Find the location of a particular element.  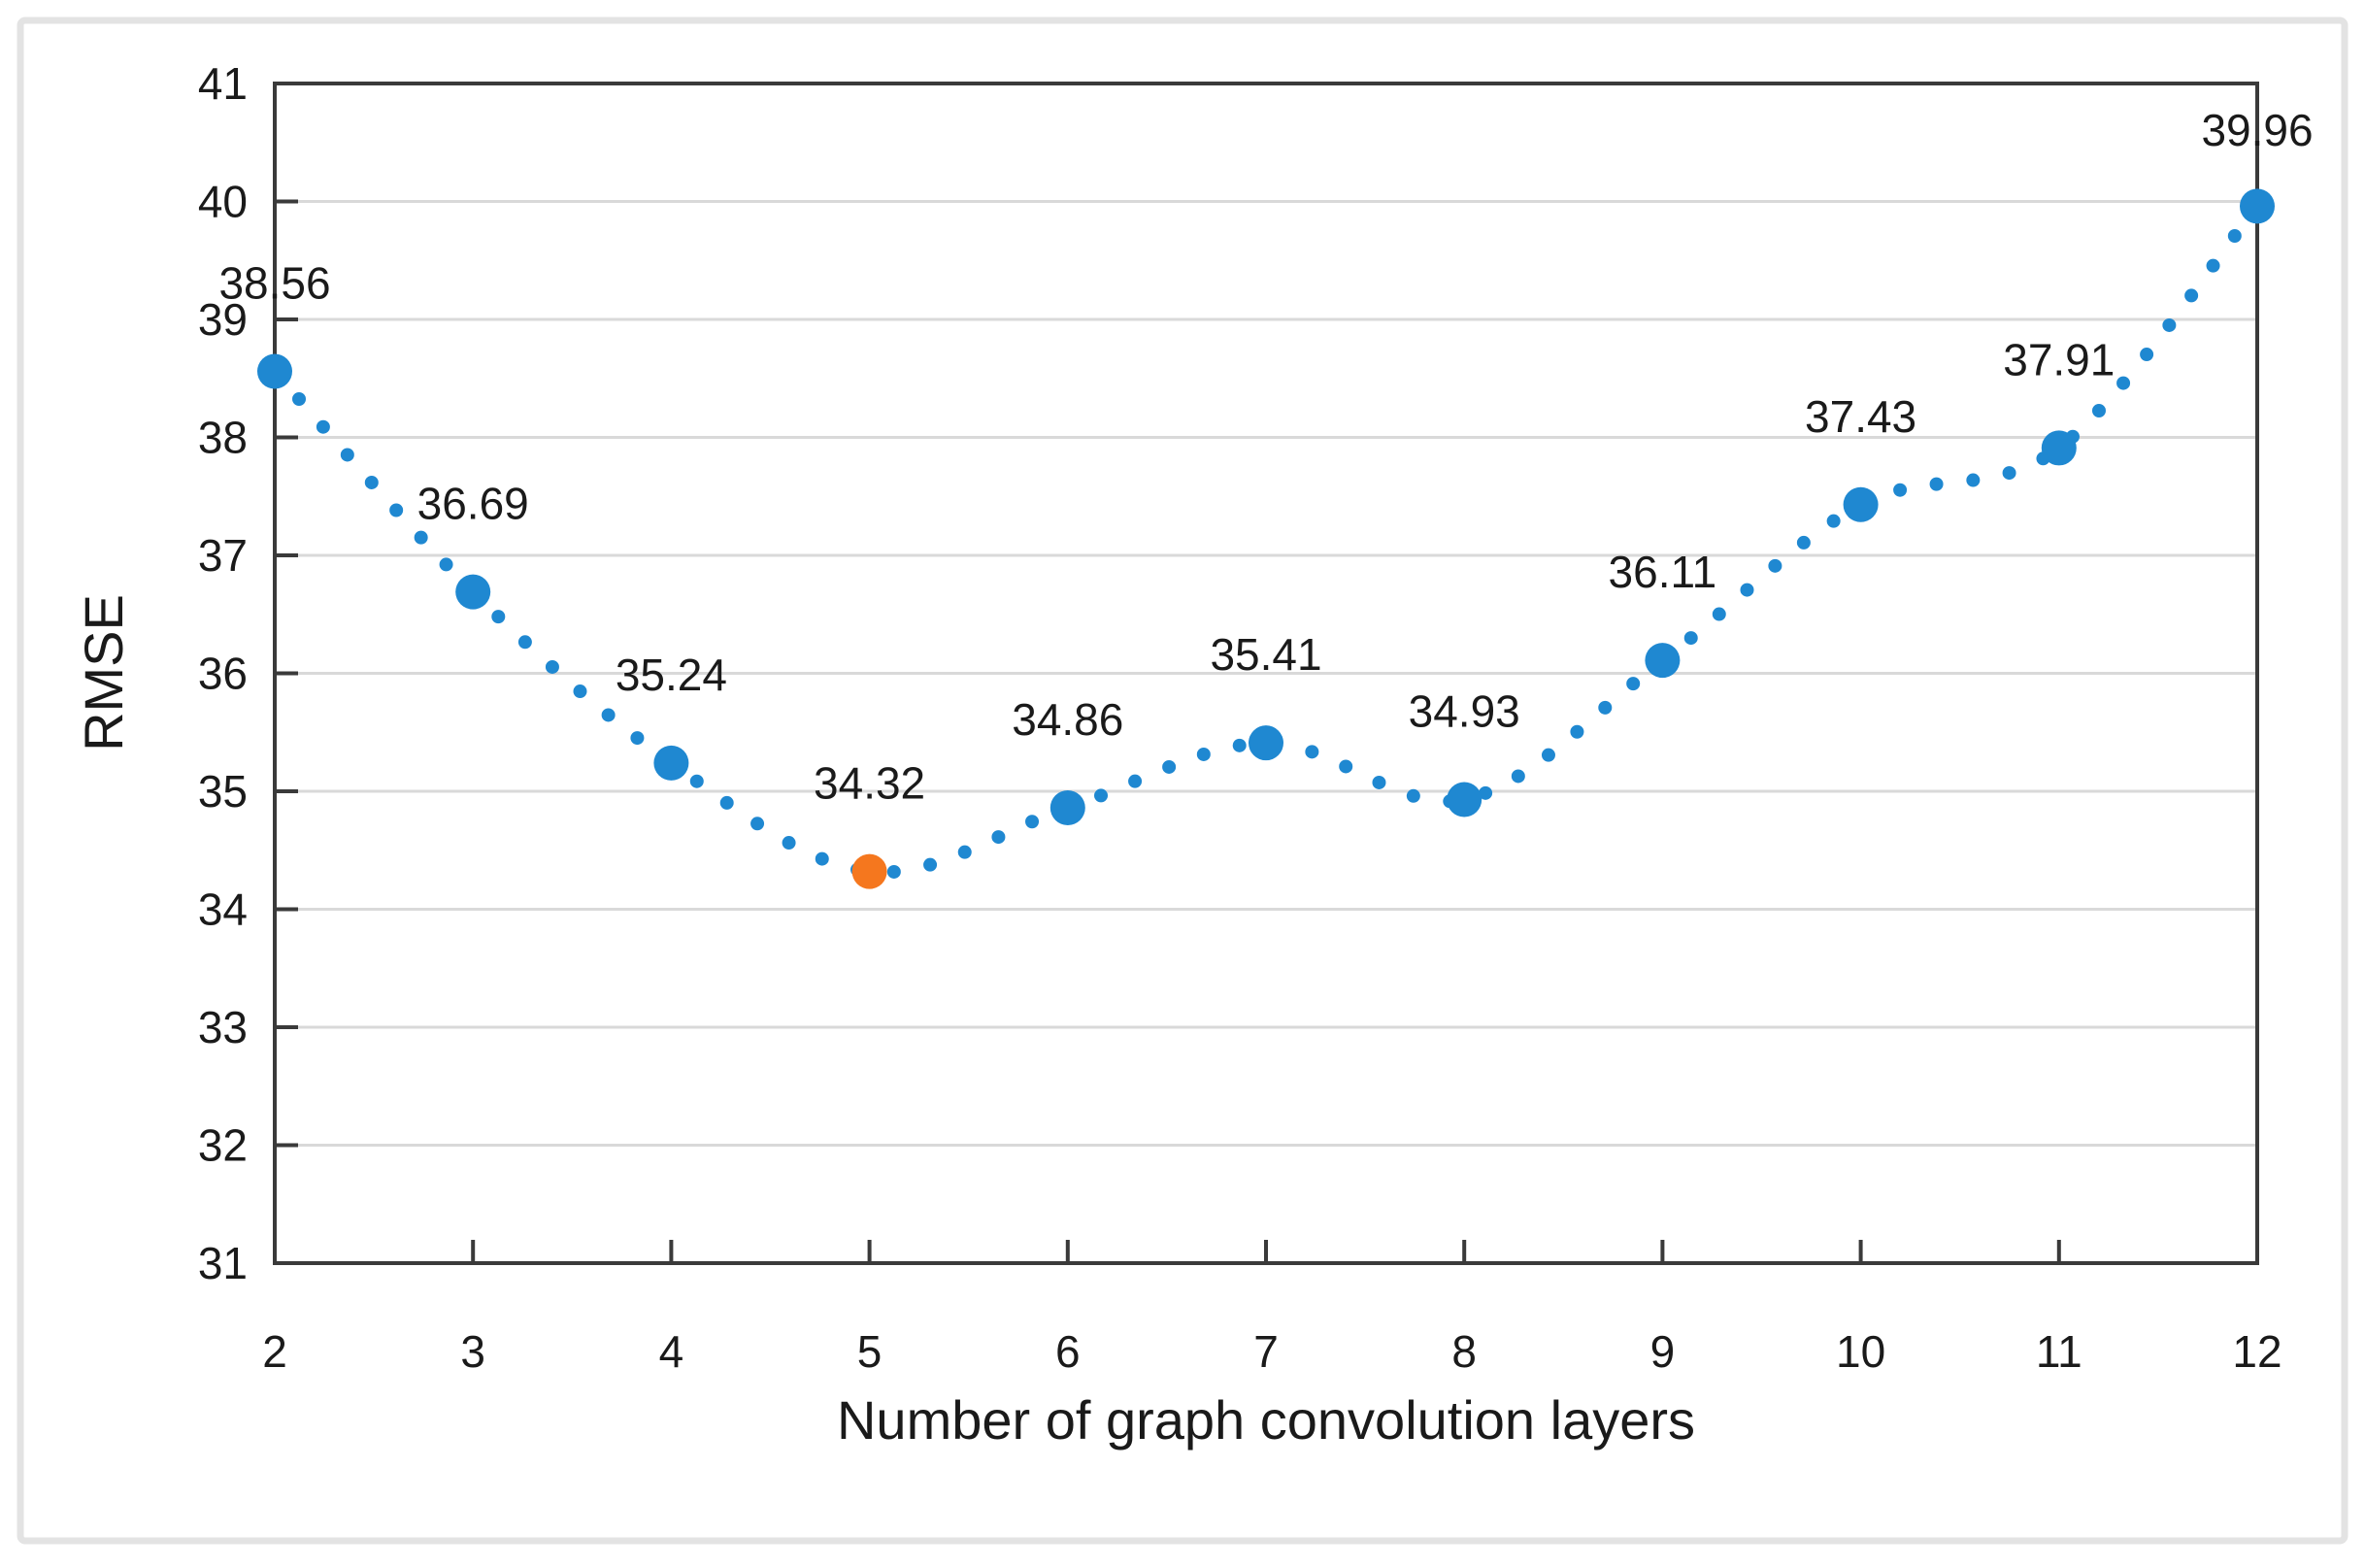

y-tick-label: 39 is located at coordinates (223, 320).